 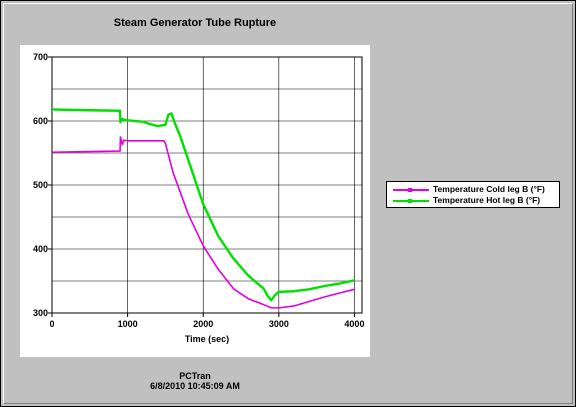 I want to click on chart-title: Steam Generator Tube Rupture, so click(x=195, y=23).